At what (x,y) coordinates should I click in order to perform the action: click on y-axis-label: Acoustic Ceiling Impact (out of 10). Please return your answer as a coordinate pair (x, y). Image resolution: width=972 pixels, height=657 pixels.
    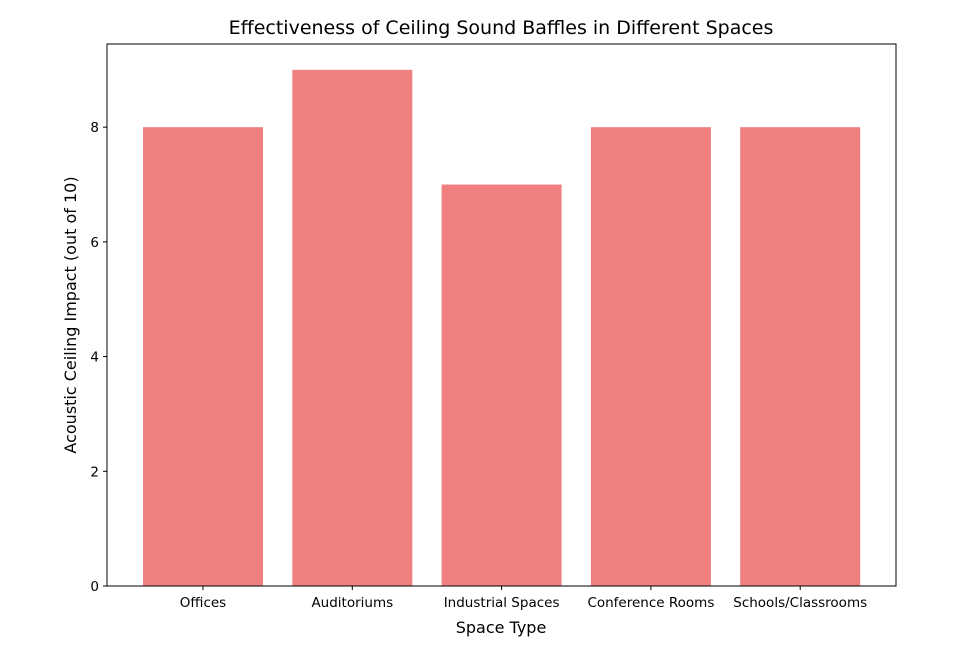
    Looking at the image, I should click on (70, 314).